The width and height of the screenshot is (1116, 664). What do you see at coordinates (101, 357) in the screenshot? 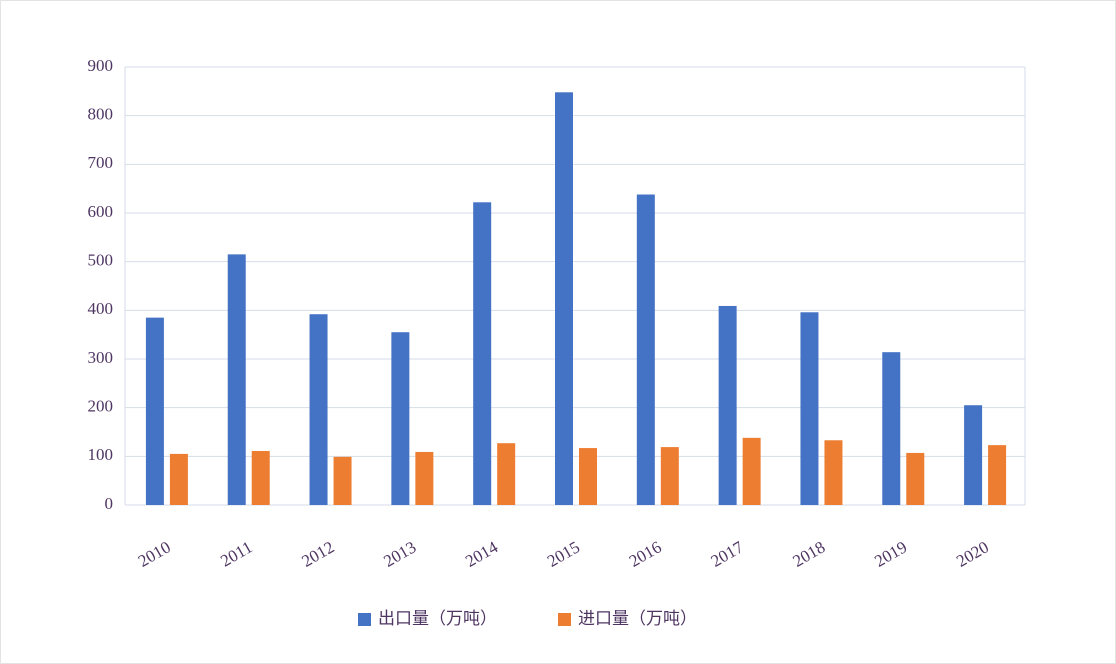
I see `y-tick-label: 300` at bounding box center [101, 357].